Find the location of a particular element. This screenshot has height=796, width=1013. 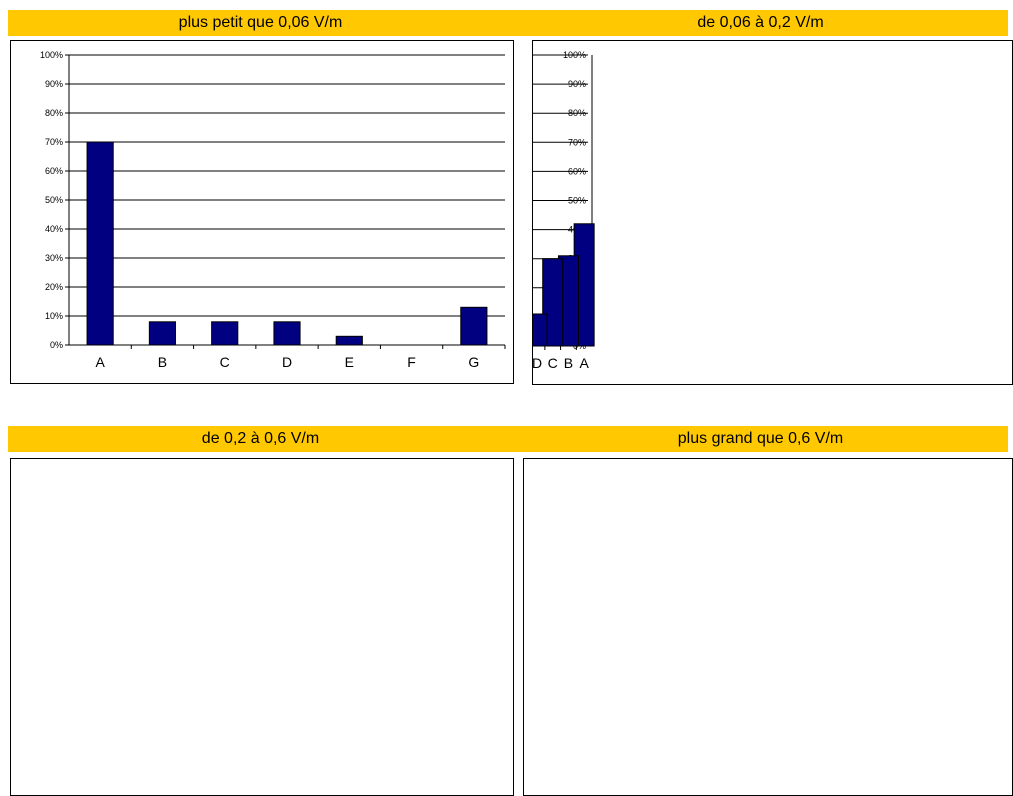

bar-E is located at coordinates (349, 340).